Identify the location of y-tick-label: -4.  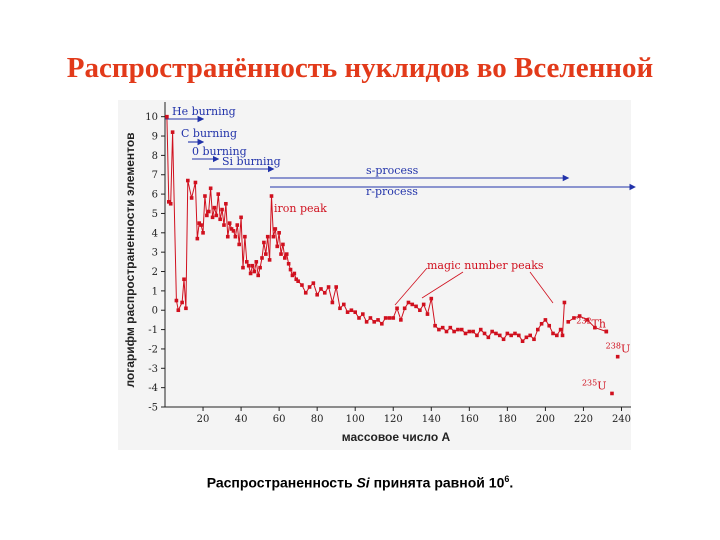
(153, 388).